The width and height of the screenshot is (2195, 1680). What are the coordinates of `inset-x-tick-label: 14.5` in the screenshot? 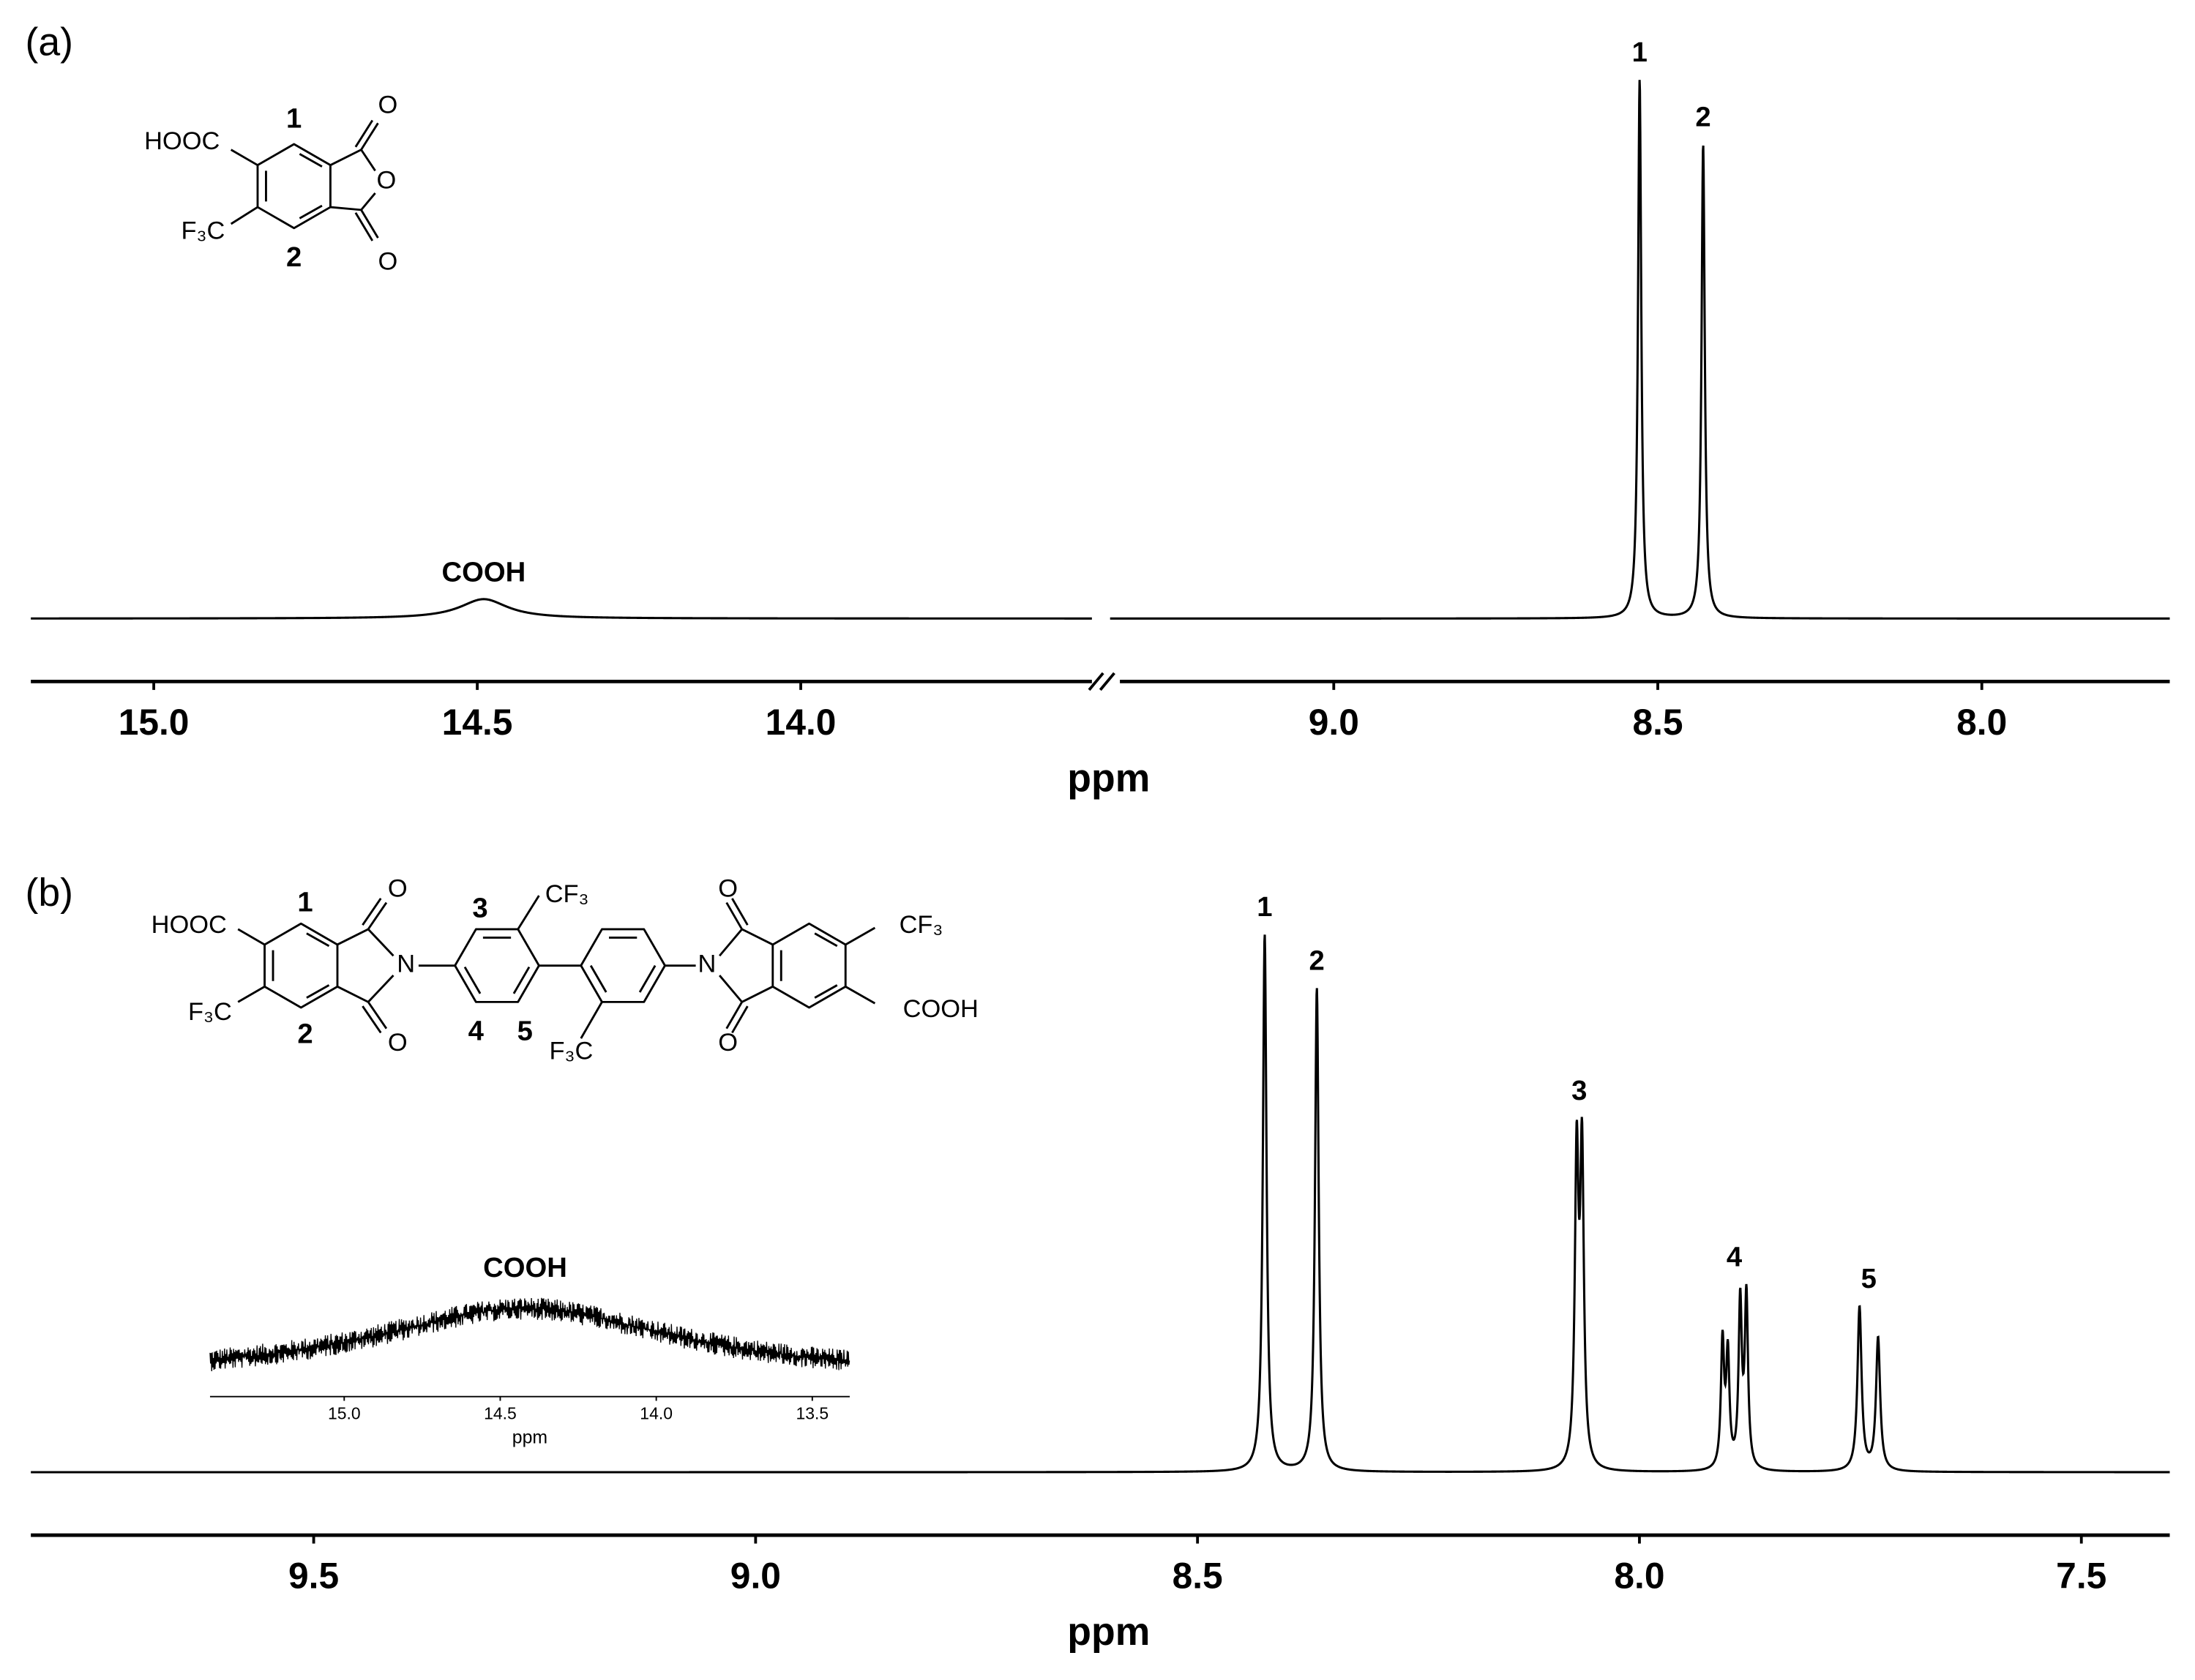 It's located at (500, 1413).